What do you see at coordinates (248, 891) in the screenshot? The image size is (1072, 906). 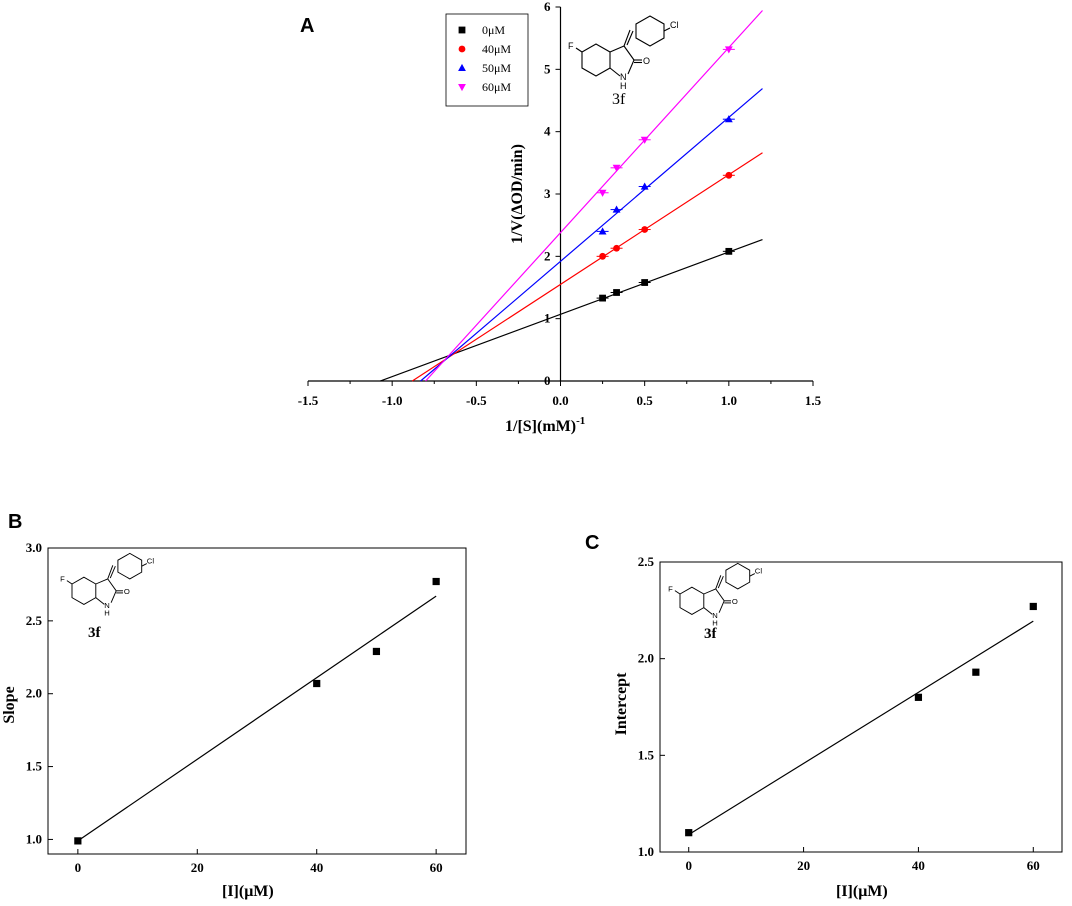 I see `panel-b-xlabel: [I](μM)` at bounding box center [248, 891].